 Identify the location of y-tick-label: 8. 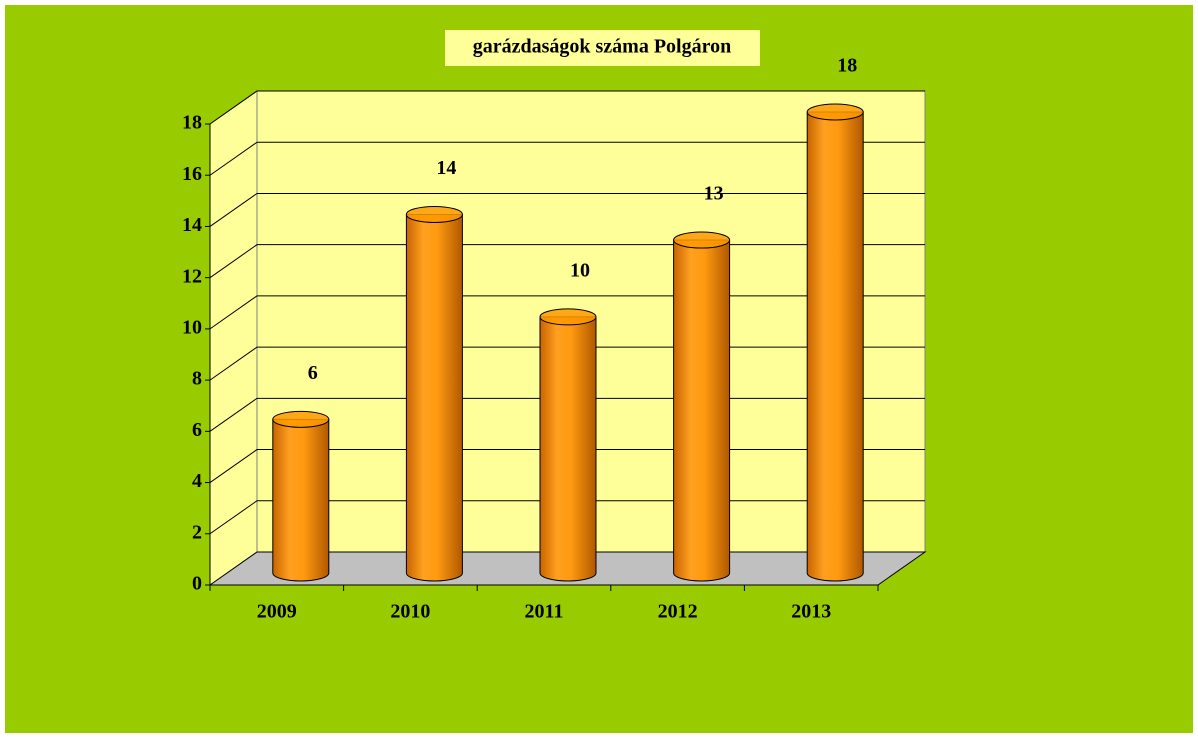
(197, 379).